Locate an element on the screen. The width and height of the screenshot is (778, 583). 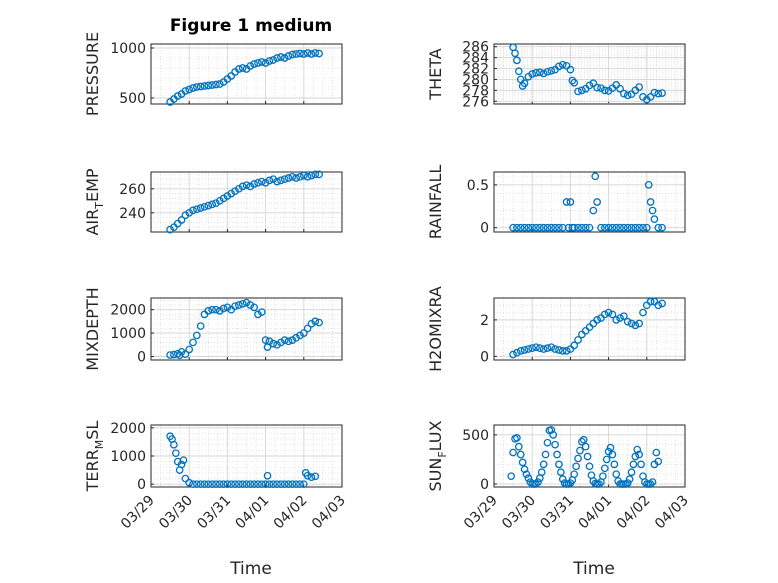
y-label-main: H2OMIXRA is located at coordinates (435, 329).